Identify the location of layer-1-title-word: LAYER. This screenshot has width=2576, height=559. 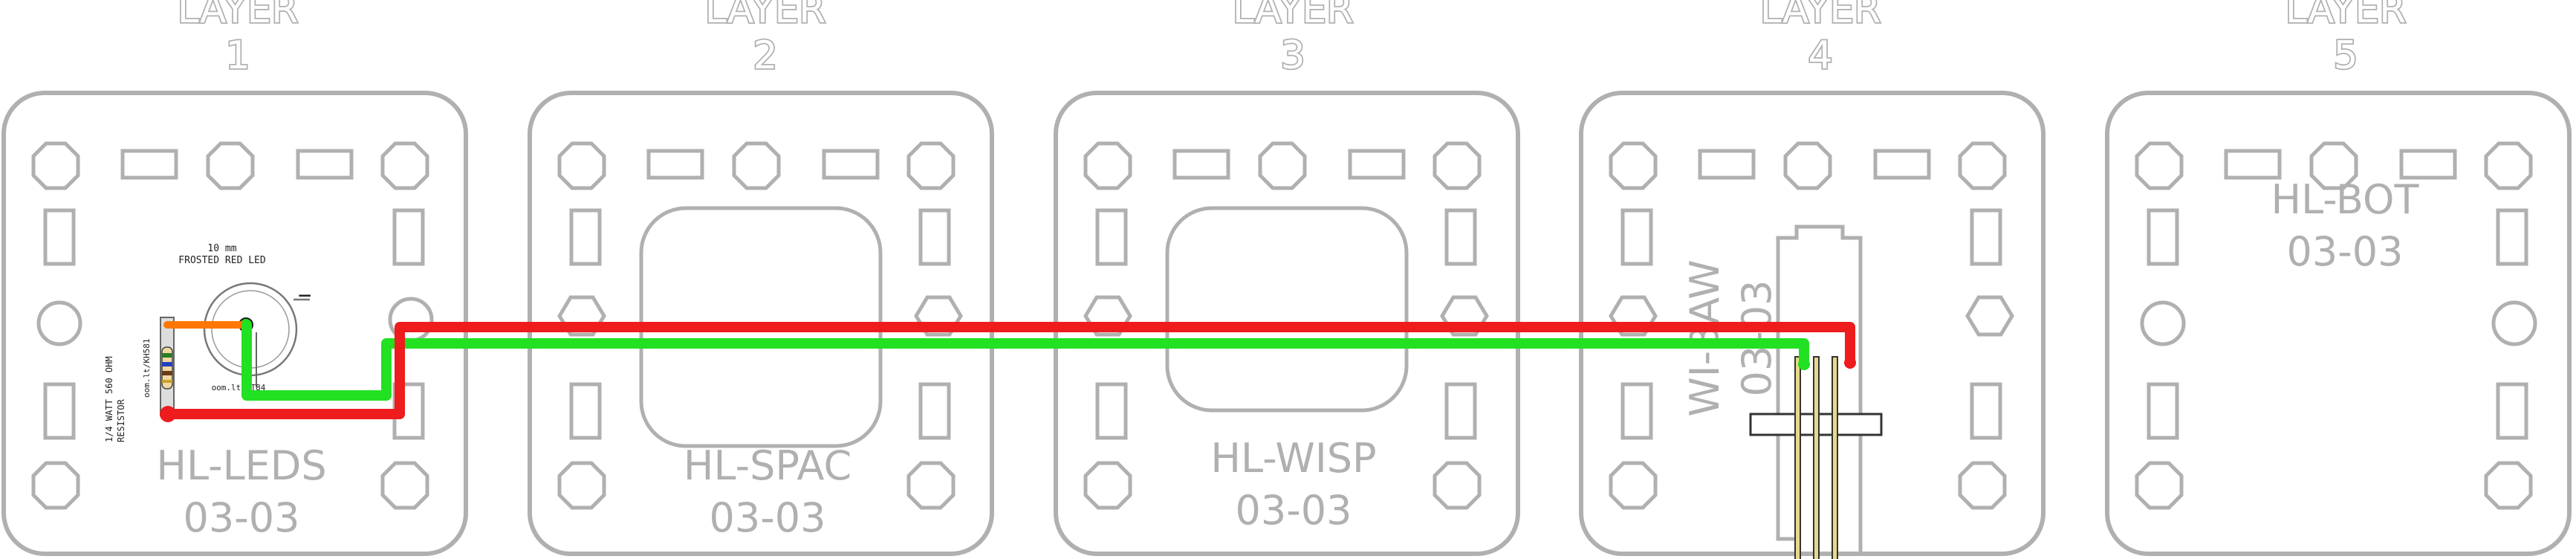
(238, 16).